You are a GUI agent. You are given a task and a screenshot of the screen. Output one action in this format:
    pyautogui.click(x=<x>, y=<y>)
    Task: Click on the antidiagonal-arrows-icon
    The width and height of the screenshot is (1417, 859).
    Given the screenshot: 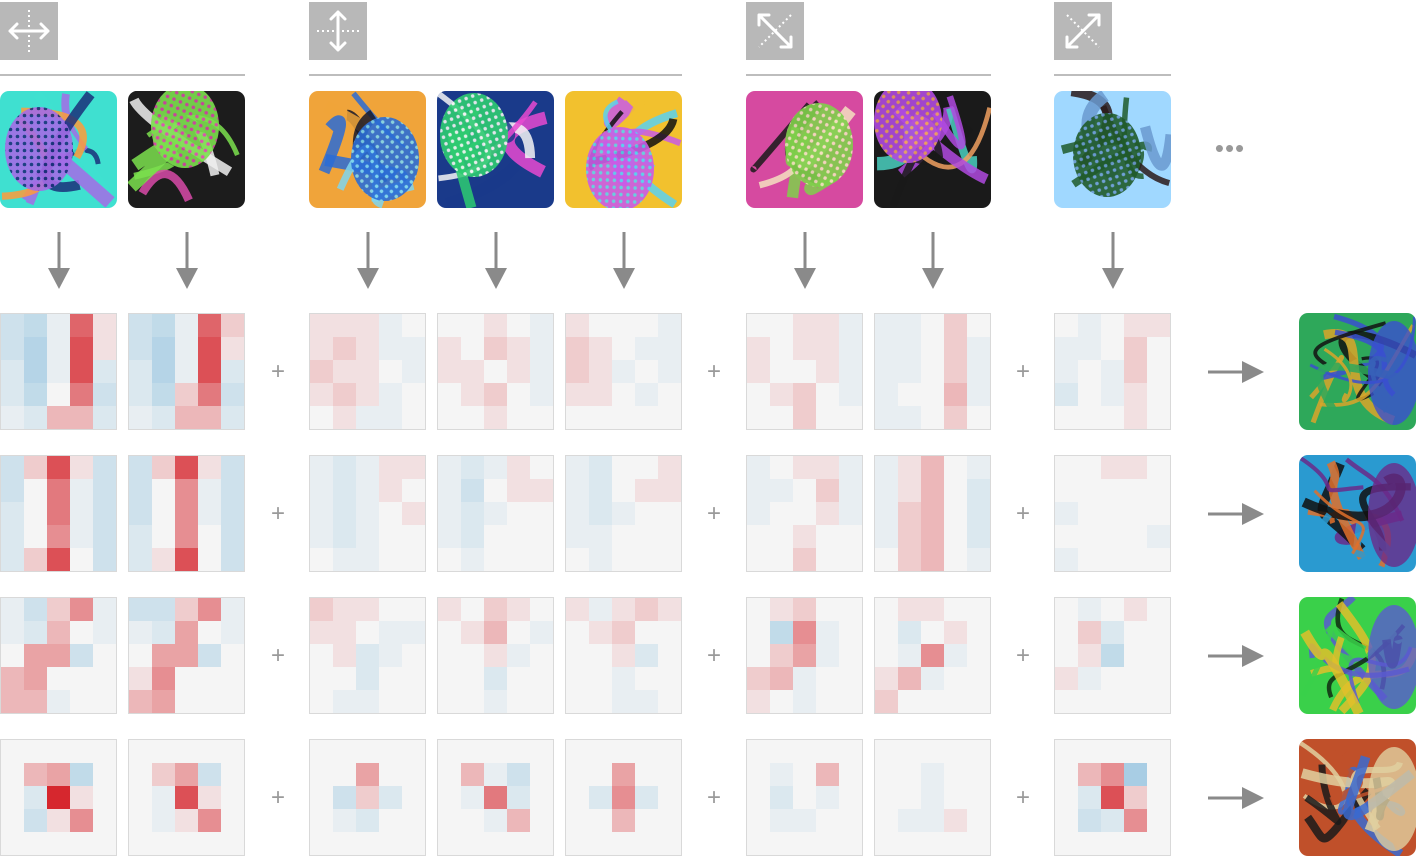 What is the action you would take?
    pyautogui.click(x=1083, y=31)
    